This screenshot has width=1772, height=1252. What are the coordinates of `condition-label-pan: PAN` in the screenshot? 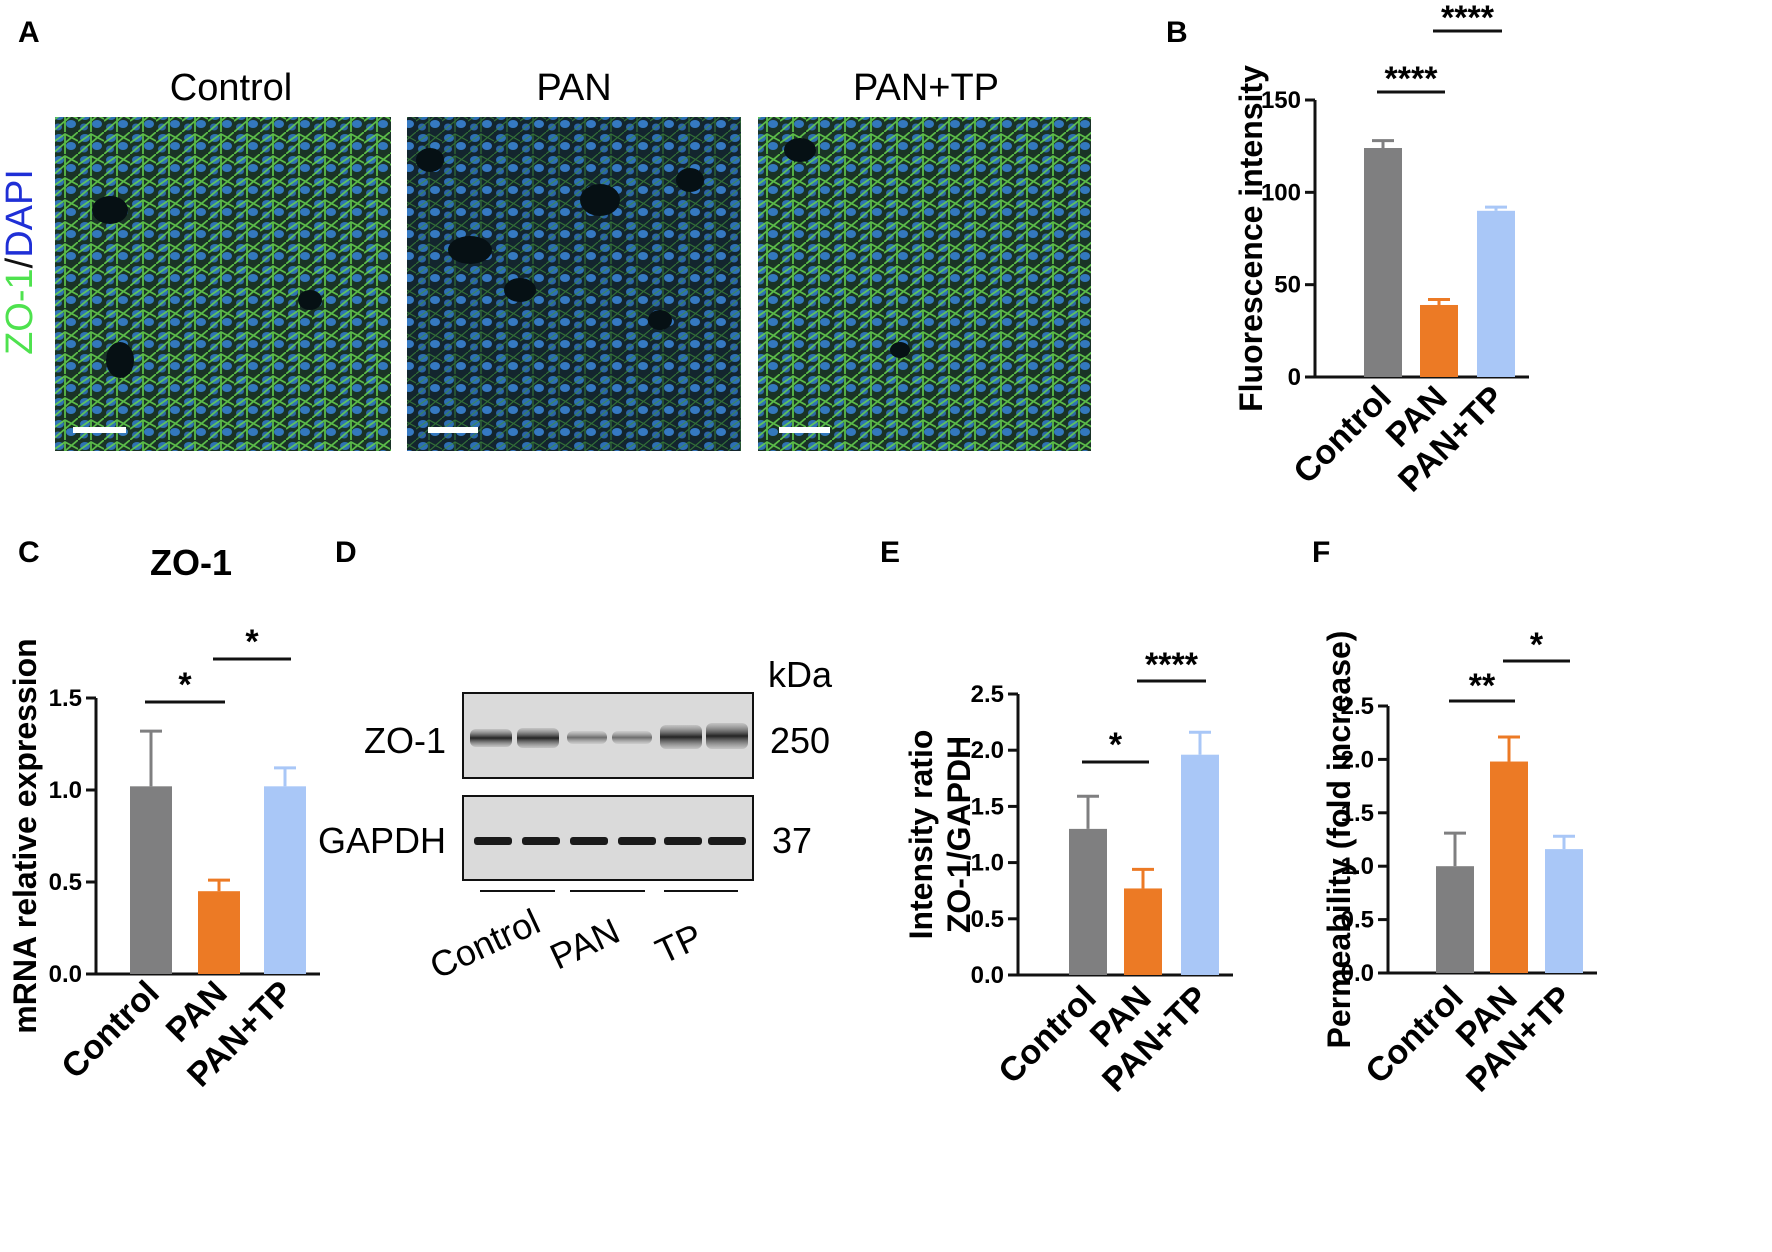 It's located at (573, 88).